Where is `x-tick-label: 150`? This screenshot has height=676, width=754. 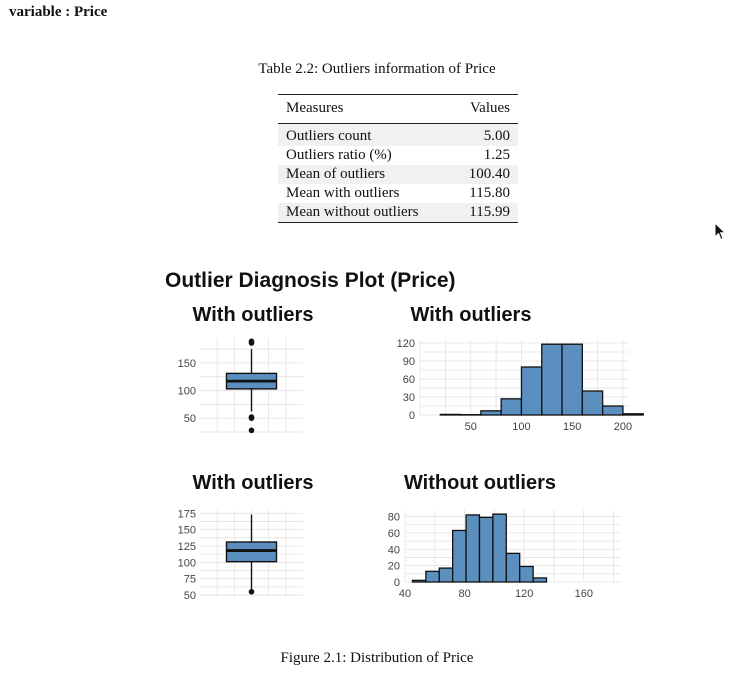
x-tick-label: 150 is located at coordinates (572, 427).